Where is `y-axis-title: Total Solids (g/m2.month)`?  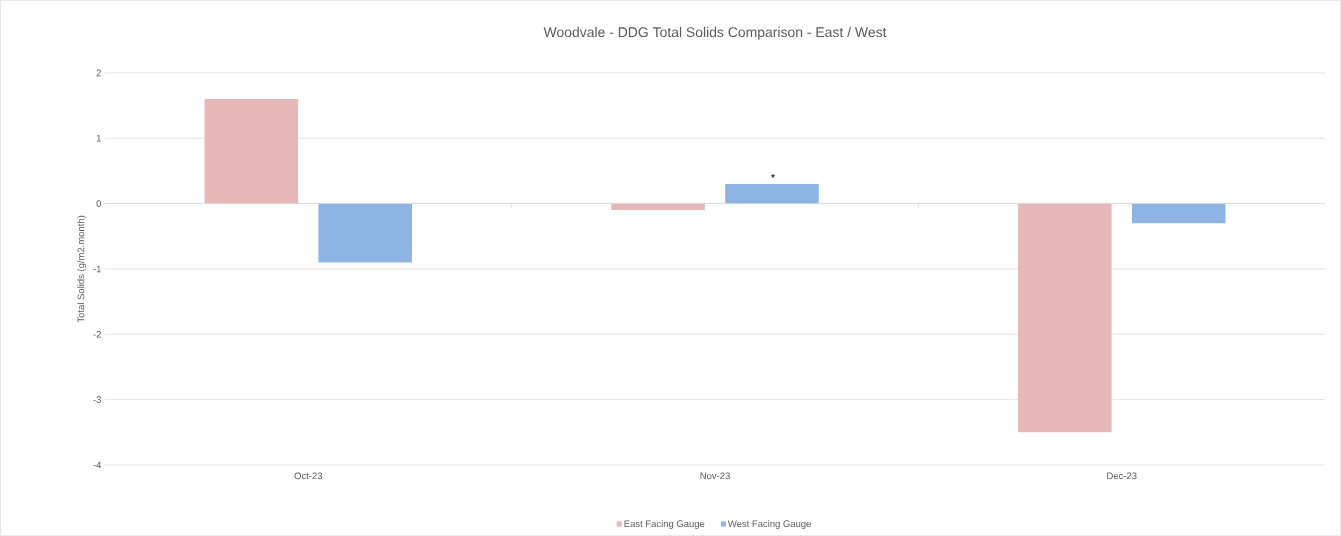
y-axis-title: Total Solids (g/m2.month) is located at coordinates (82, 269).